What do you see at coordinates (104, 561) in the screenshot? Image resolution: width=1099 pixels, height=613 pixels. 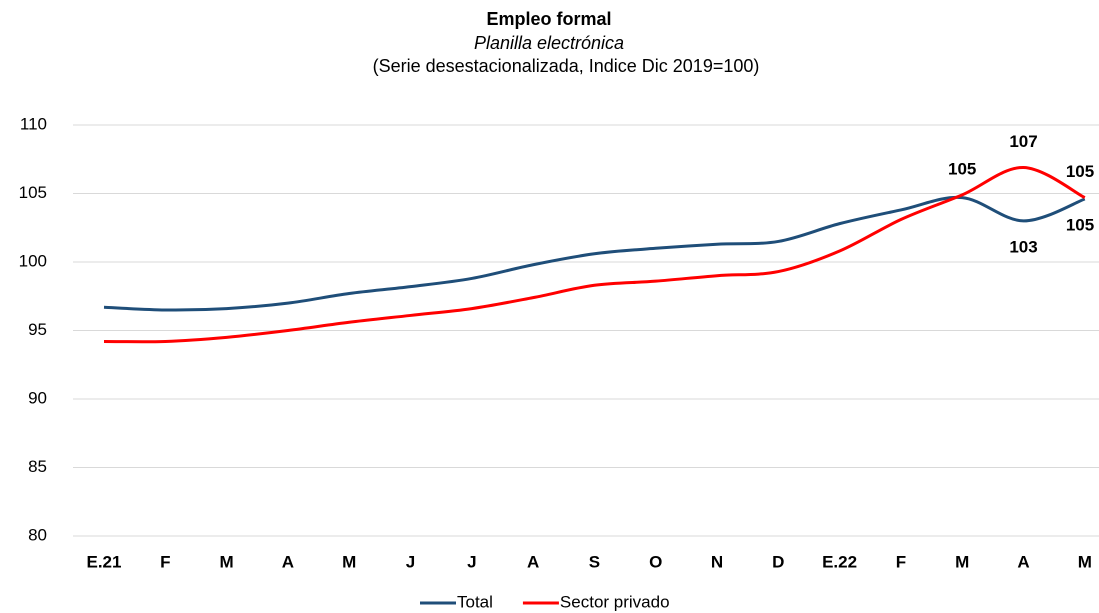 I see `x-tick-label: E.21` at bounding box center [104, 561].